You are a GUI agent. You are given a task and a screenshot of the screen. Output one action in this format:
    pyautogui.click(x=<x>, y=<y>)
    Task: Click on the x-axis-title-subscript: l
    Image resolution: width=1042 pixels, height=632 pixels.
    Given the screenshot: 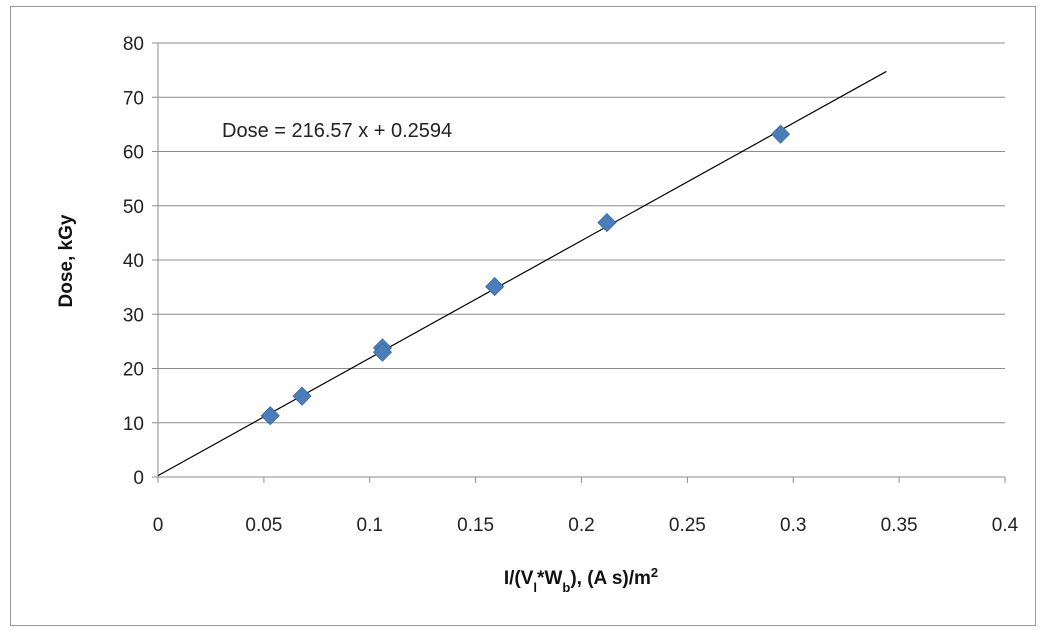 What is the action you would take?
    pyautogui.click(x=535, y=587)
    